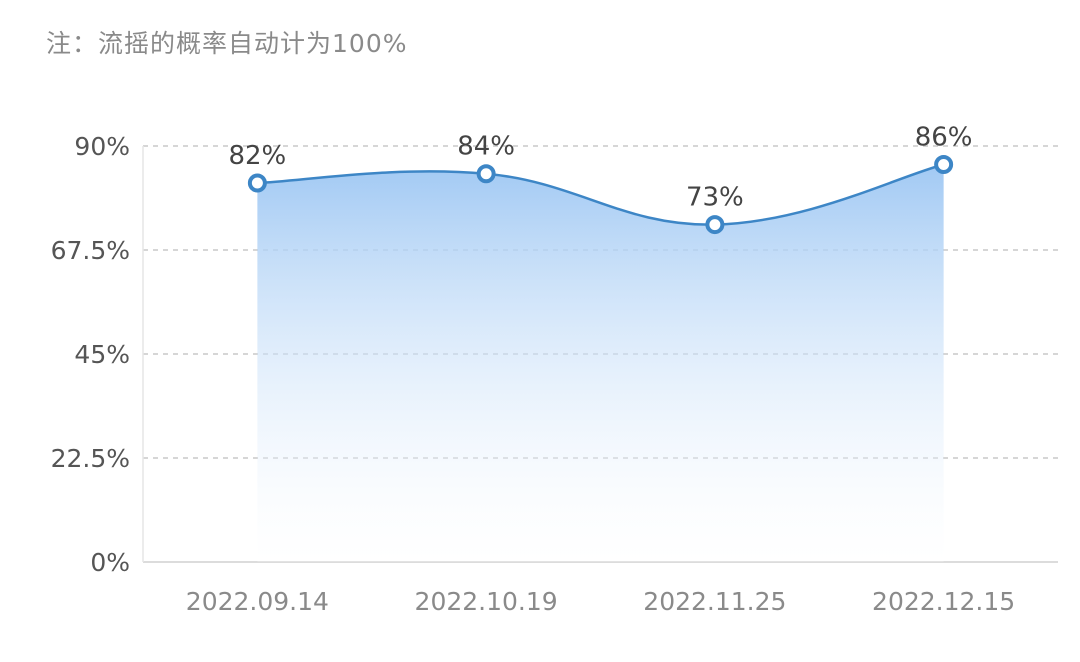 This screenshot has height=662, width=1080. I want to click on x-tick-label: 2022.10.19, so click(486, 601).